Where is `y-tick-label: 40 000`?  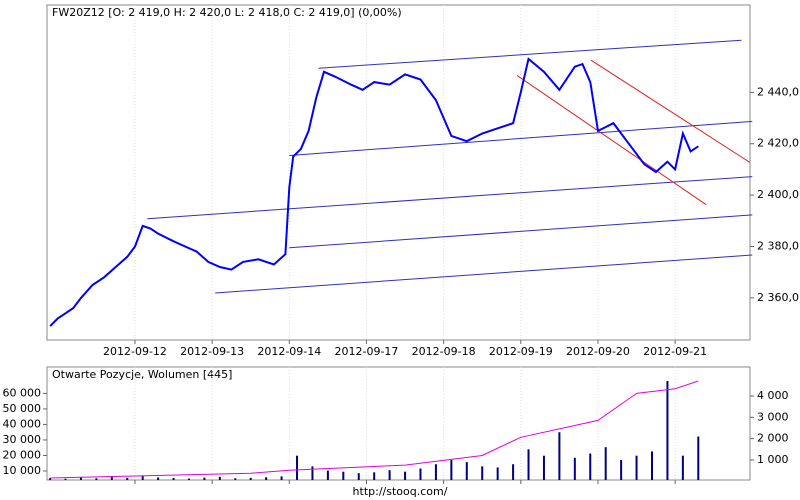
y-tick-label: 40 000 is located at coordinates (22, 423).